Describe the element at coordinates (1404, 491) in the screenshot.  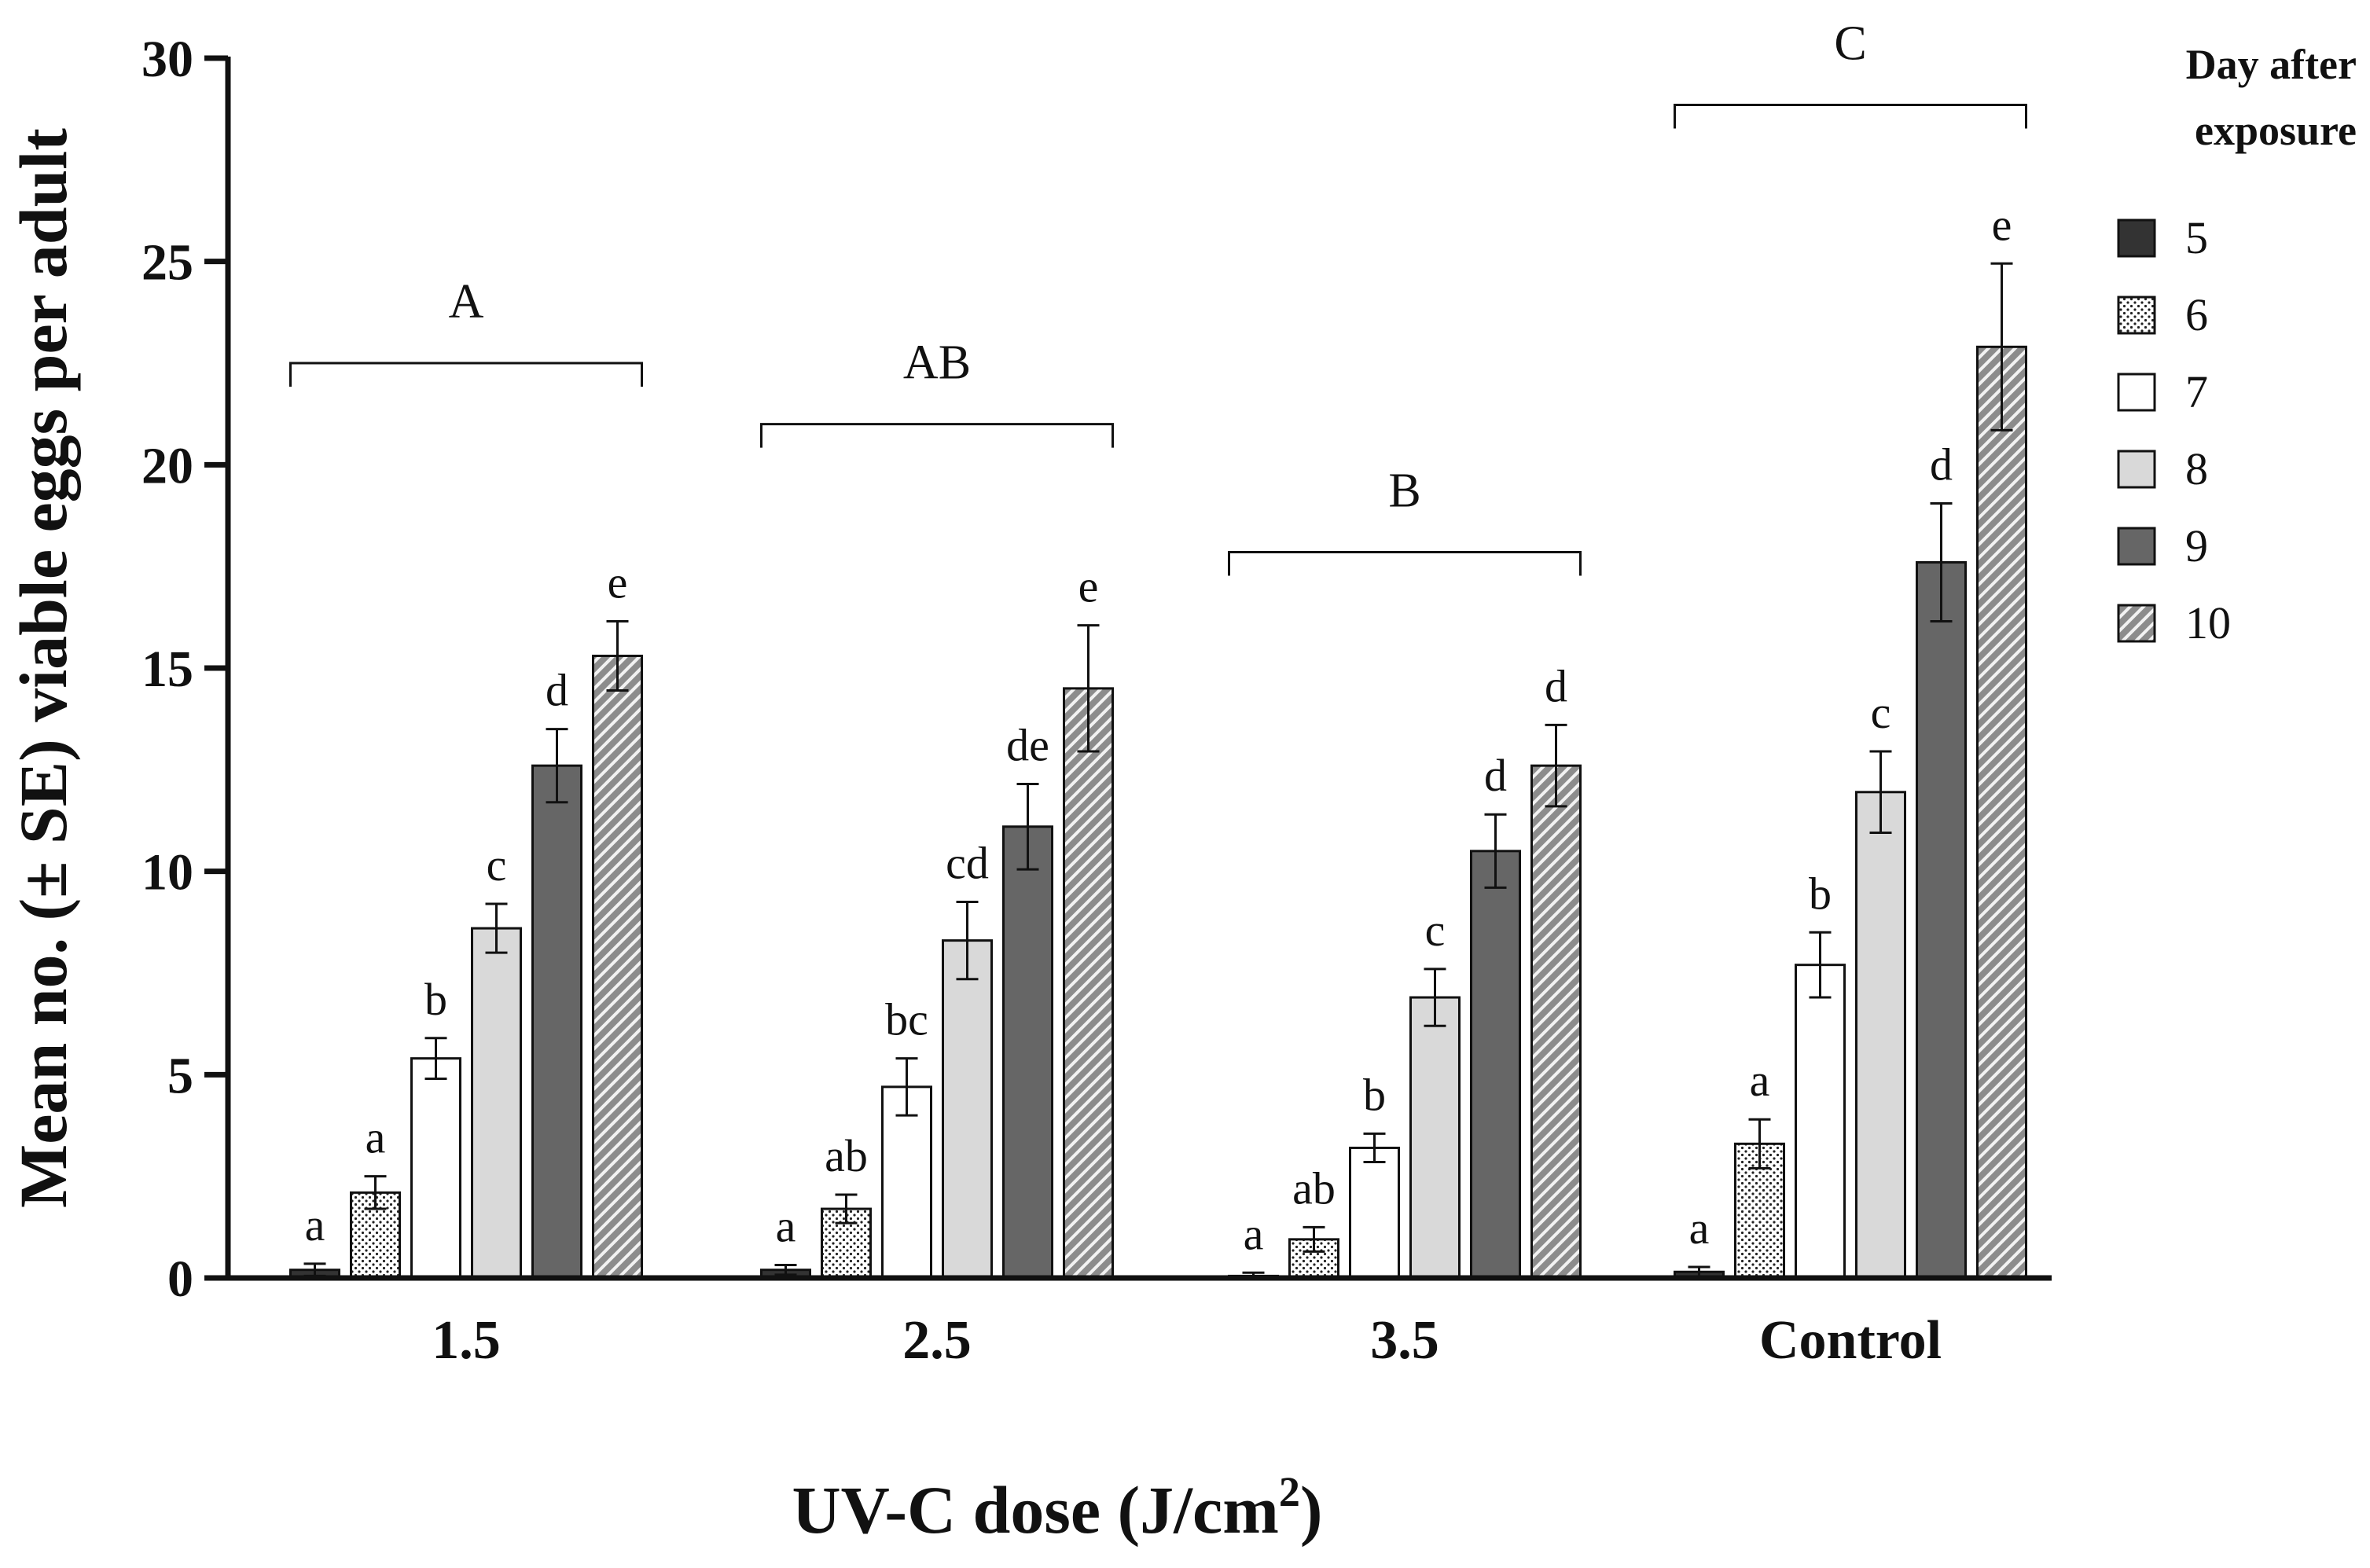
I see `group-letter: B` at that location.